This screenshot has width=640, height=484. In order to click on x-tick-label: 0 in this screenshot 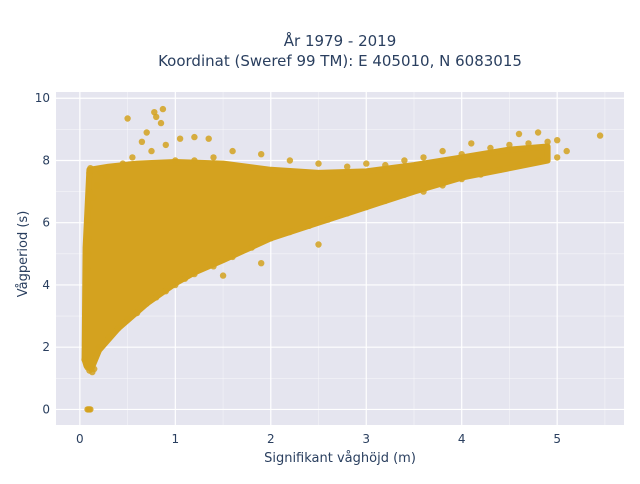, I will do `click(80, 439)`.